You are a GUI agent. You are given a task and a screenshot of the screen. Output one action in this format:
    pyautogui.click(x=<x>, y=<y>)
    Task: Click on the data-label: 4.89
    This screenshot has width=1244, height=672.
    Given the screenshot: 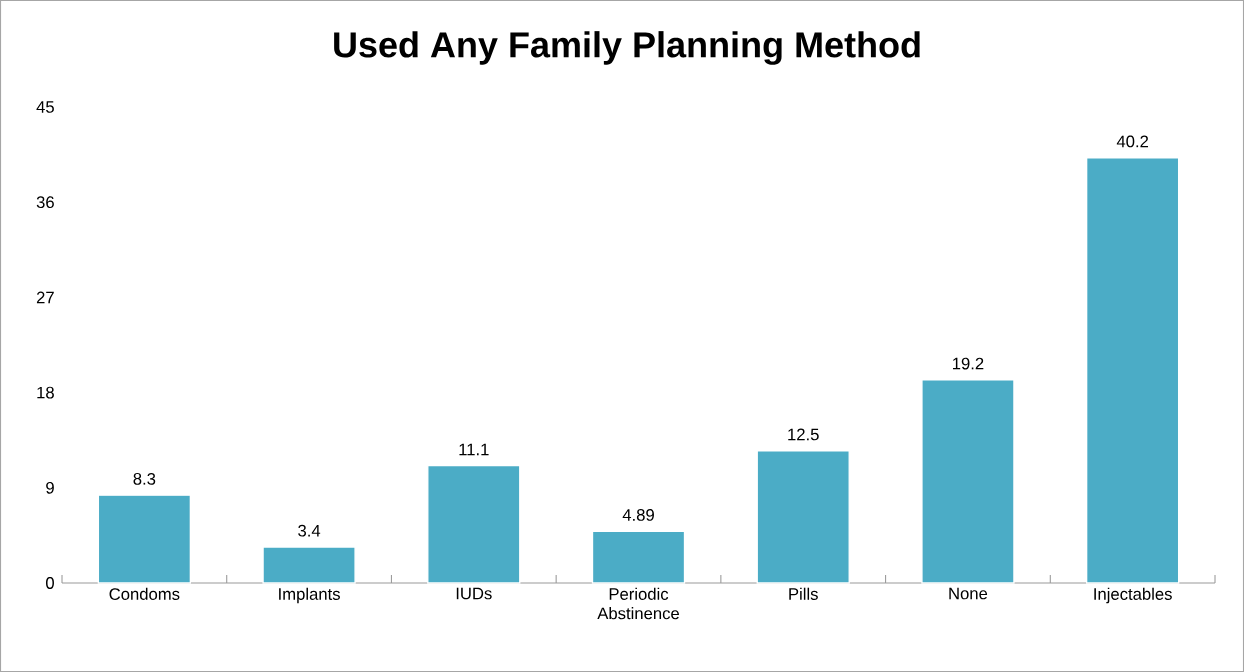 What is the action you would take?
    pyautogui.click(x=638, y=515)
    